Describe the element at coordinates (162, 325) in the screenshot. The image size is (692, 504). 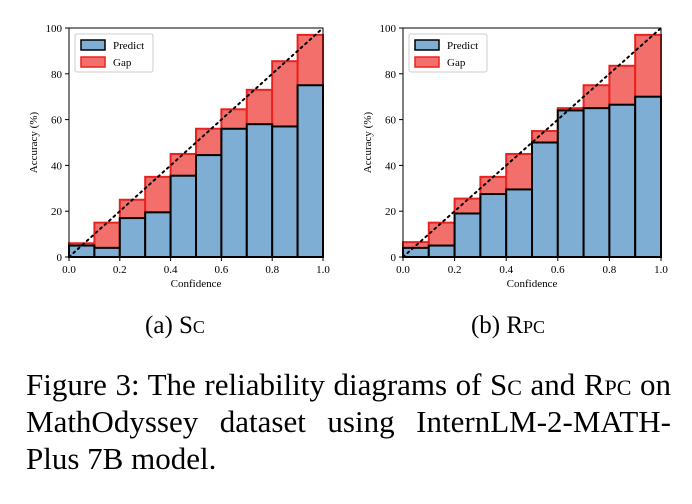
I see `subcaption-a-prefix: (a)` at that location.